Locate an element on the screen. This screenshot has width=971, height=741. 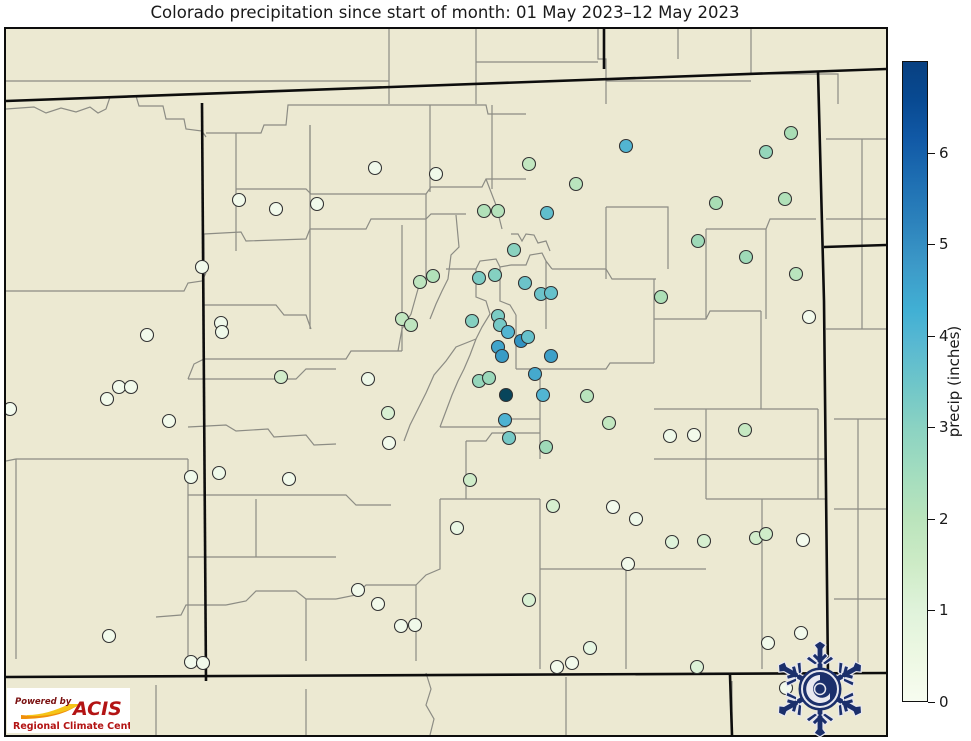
acis-swoosh is located at coordinates (51, 711).